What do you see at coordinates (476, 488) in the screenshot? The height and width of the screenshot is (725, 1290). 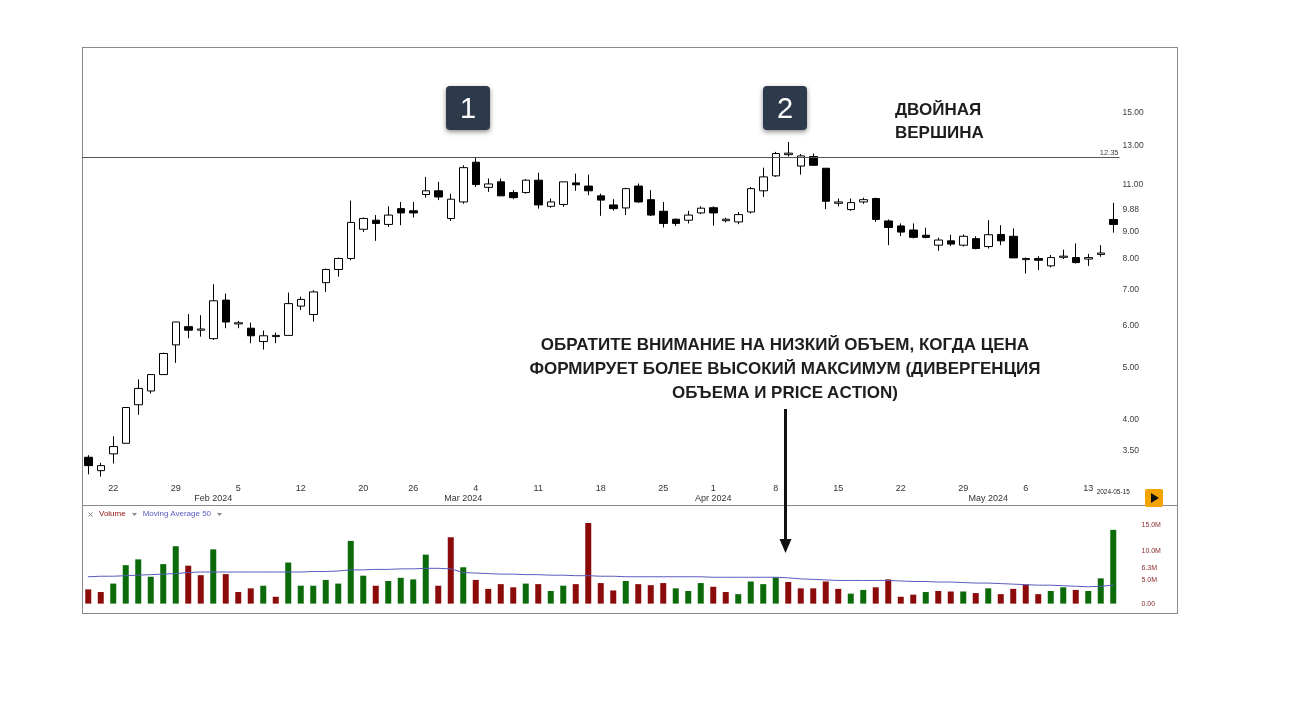 I see `x-tick-label: 4` at bounding box center [476, 488].